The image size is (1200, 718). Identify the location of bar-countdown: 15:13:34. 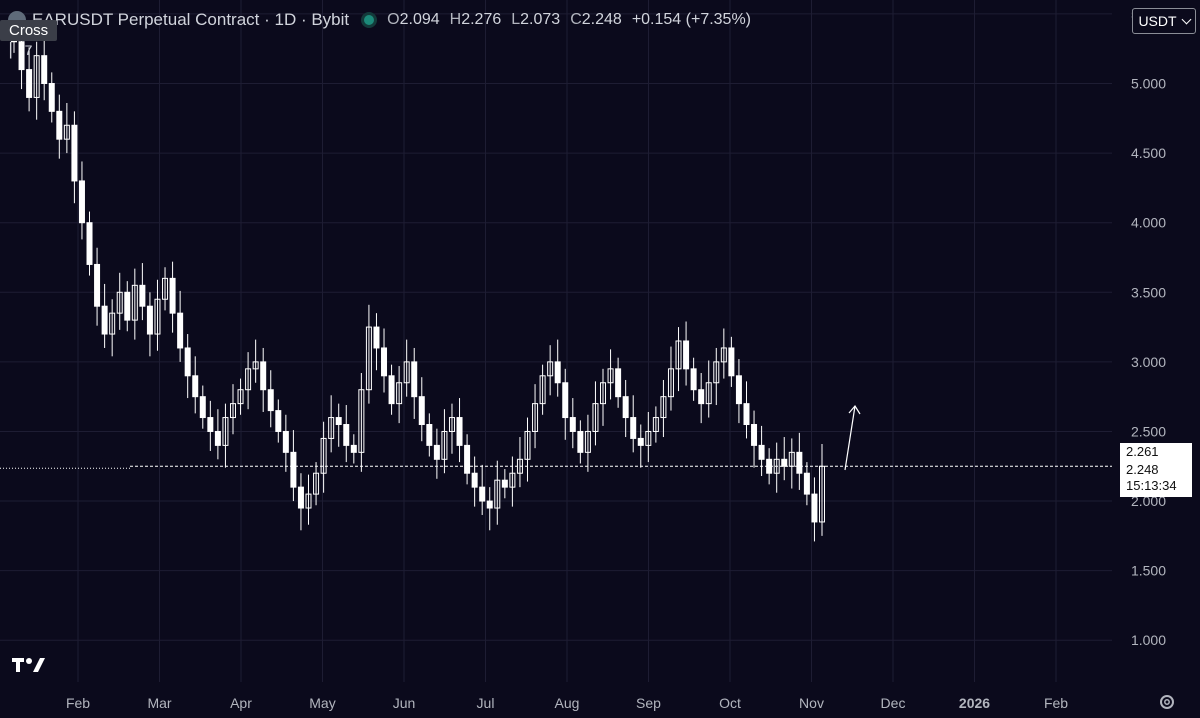
(1151, 485).